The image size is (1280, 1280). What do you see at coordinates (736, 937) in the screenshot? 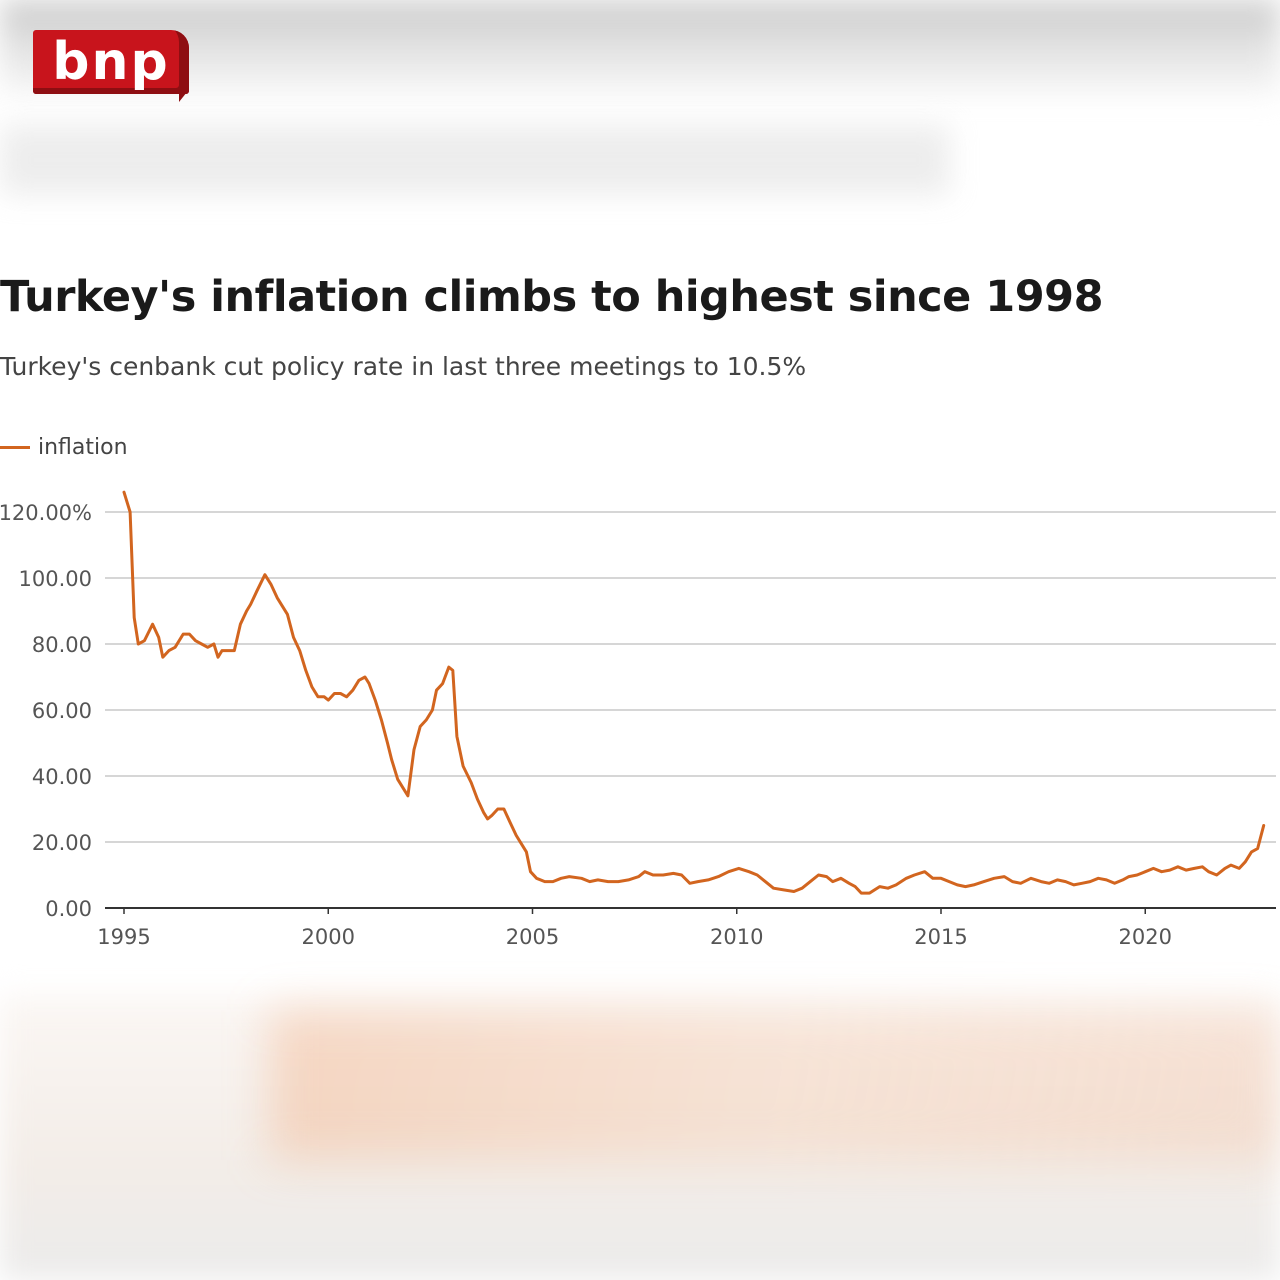
I see `x-tick-label: 2010` at bounding box center [736, 937].